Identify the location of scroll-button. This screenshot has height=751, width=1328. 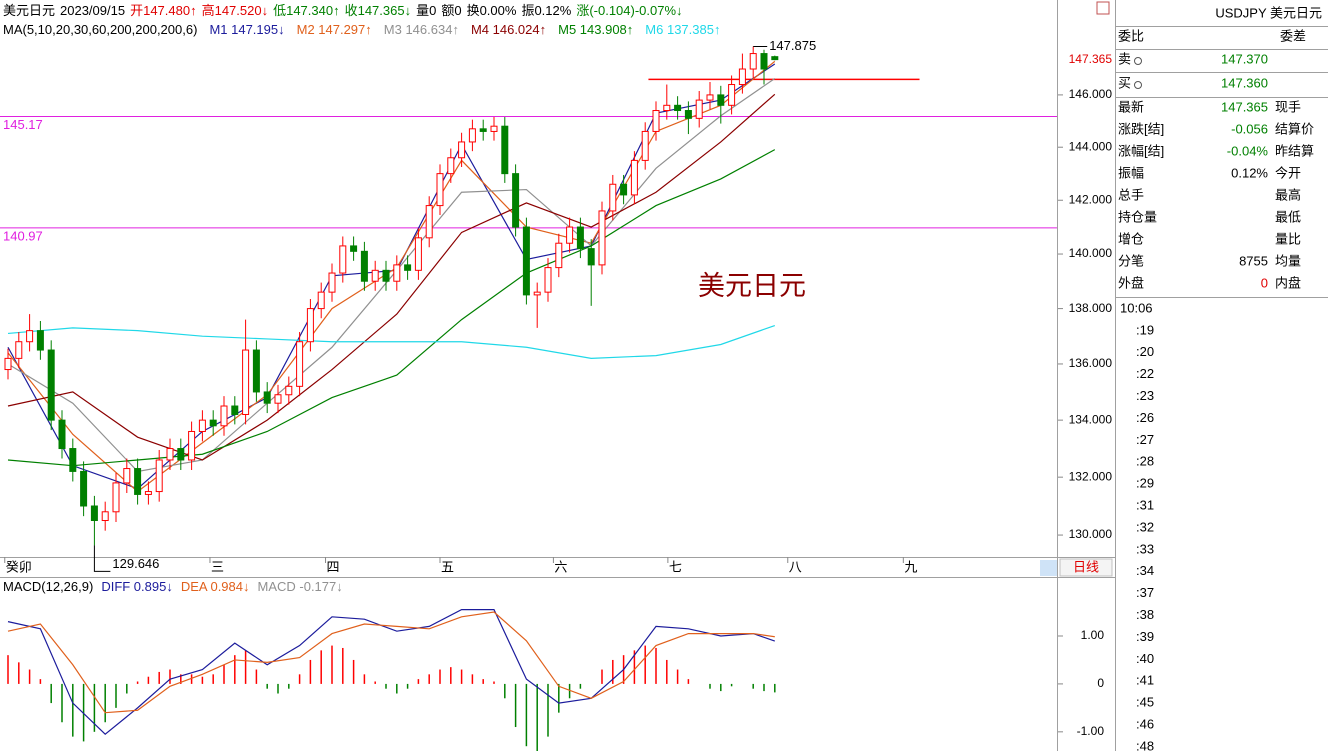
(1048, 568).